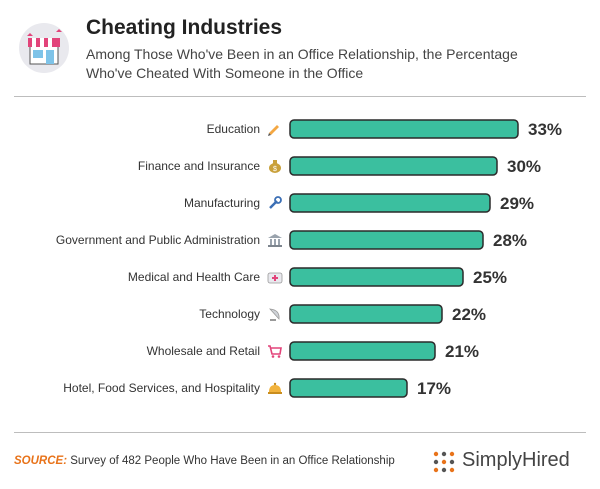 This screenshot has height=489, width=600. Describe the element at coordinates (516, 460) in the screenshot. I see `brand-name: SimplyHired` at that location.